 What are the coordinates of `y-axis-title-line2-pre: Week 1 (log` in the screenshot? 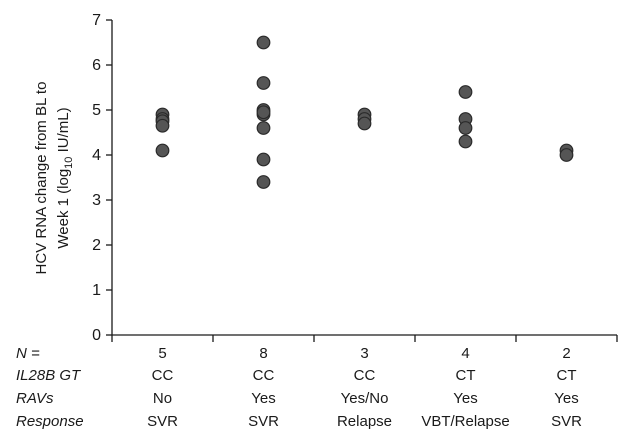 It's located at (63, 209).